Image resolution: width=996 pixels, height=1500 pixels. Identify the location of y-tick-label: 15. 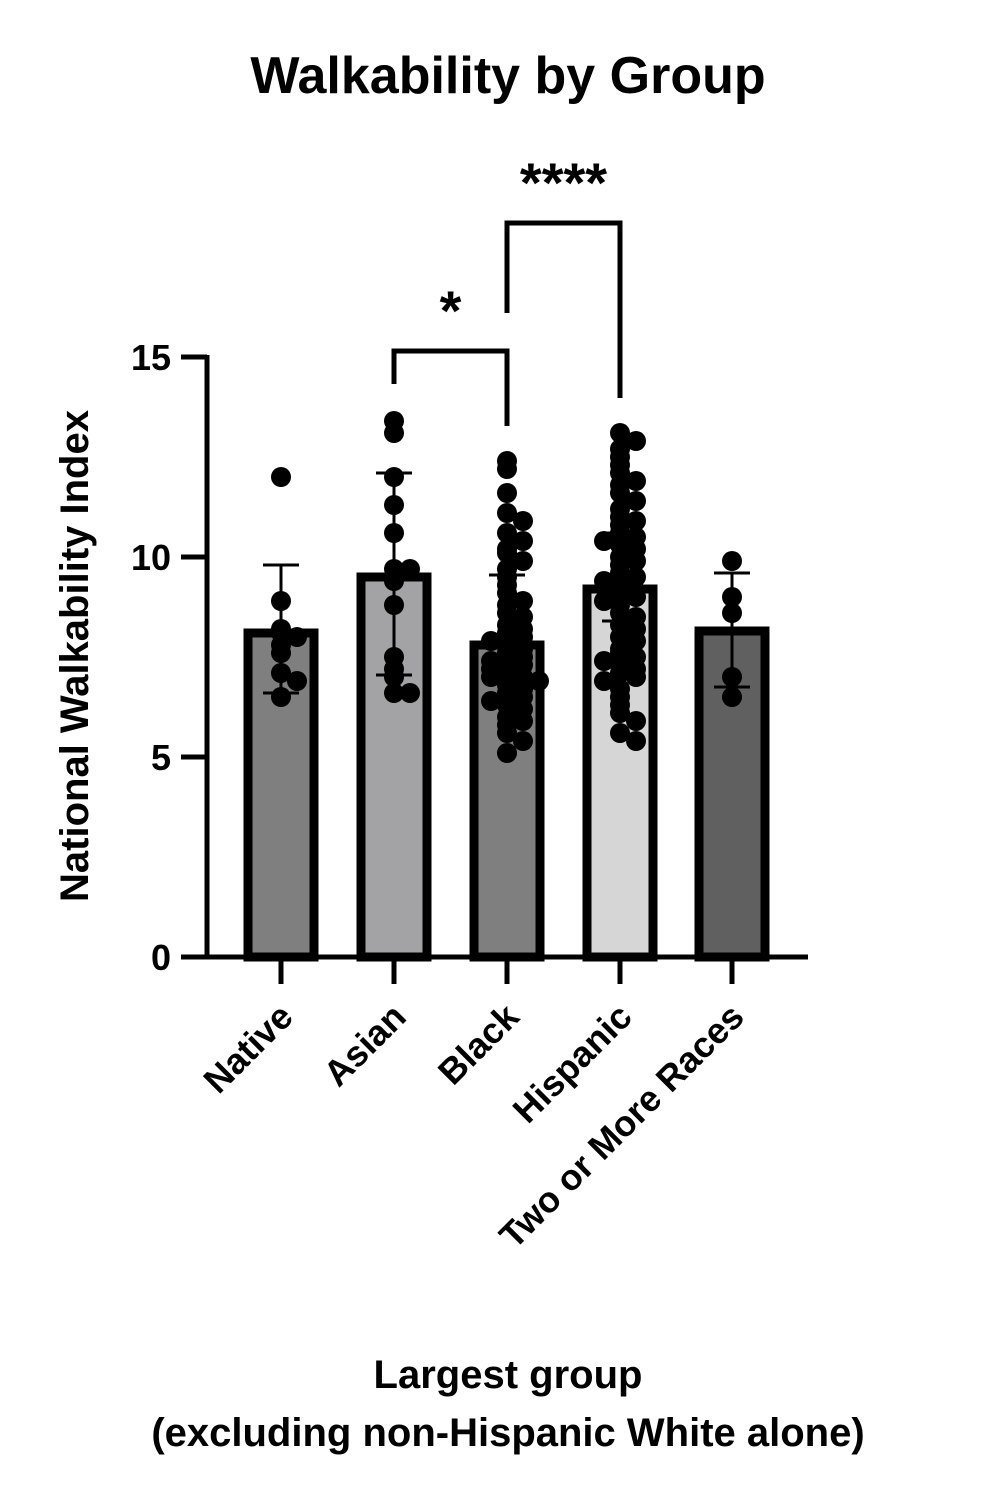
(151, 357).